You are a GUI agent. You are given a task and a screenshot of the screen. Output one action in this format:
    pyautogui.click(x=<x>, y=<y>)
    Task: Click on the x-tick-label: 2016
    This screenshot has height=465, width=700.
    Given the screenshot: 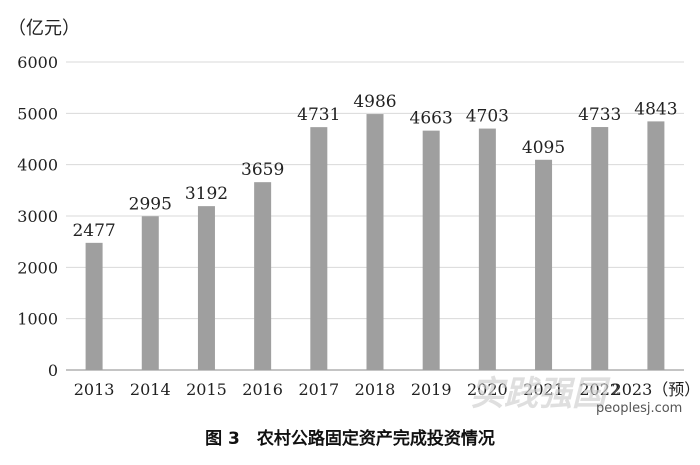 What is the action you would take?
    pyautogui.click(x=262, y=389)
    